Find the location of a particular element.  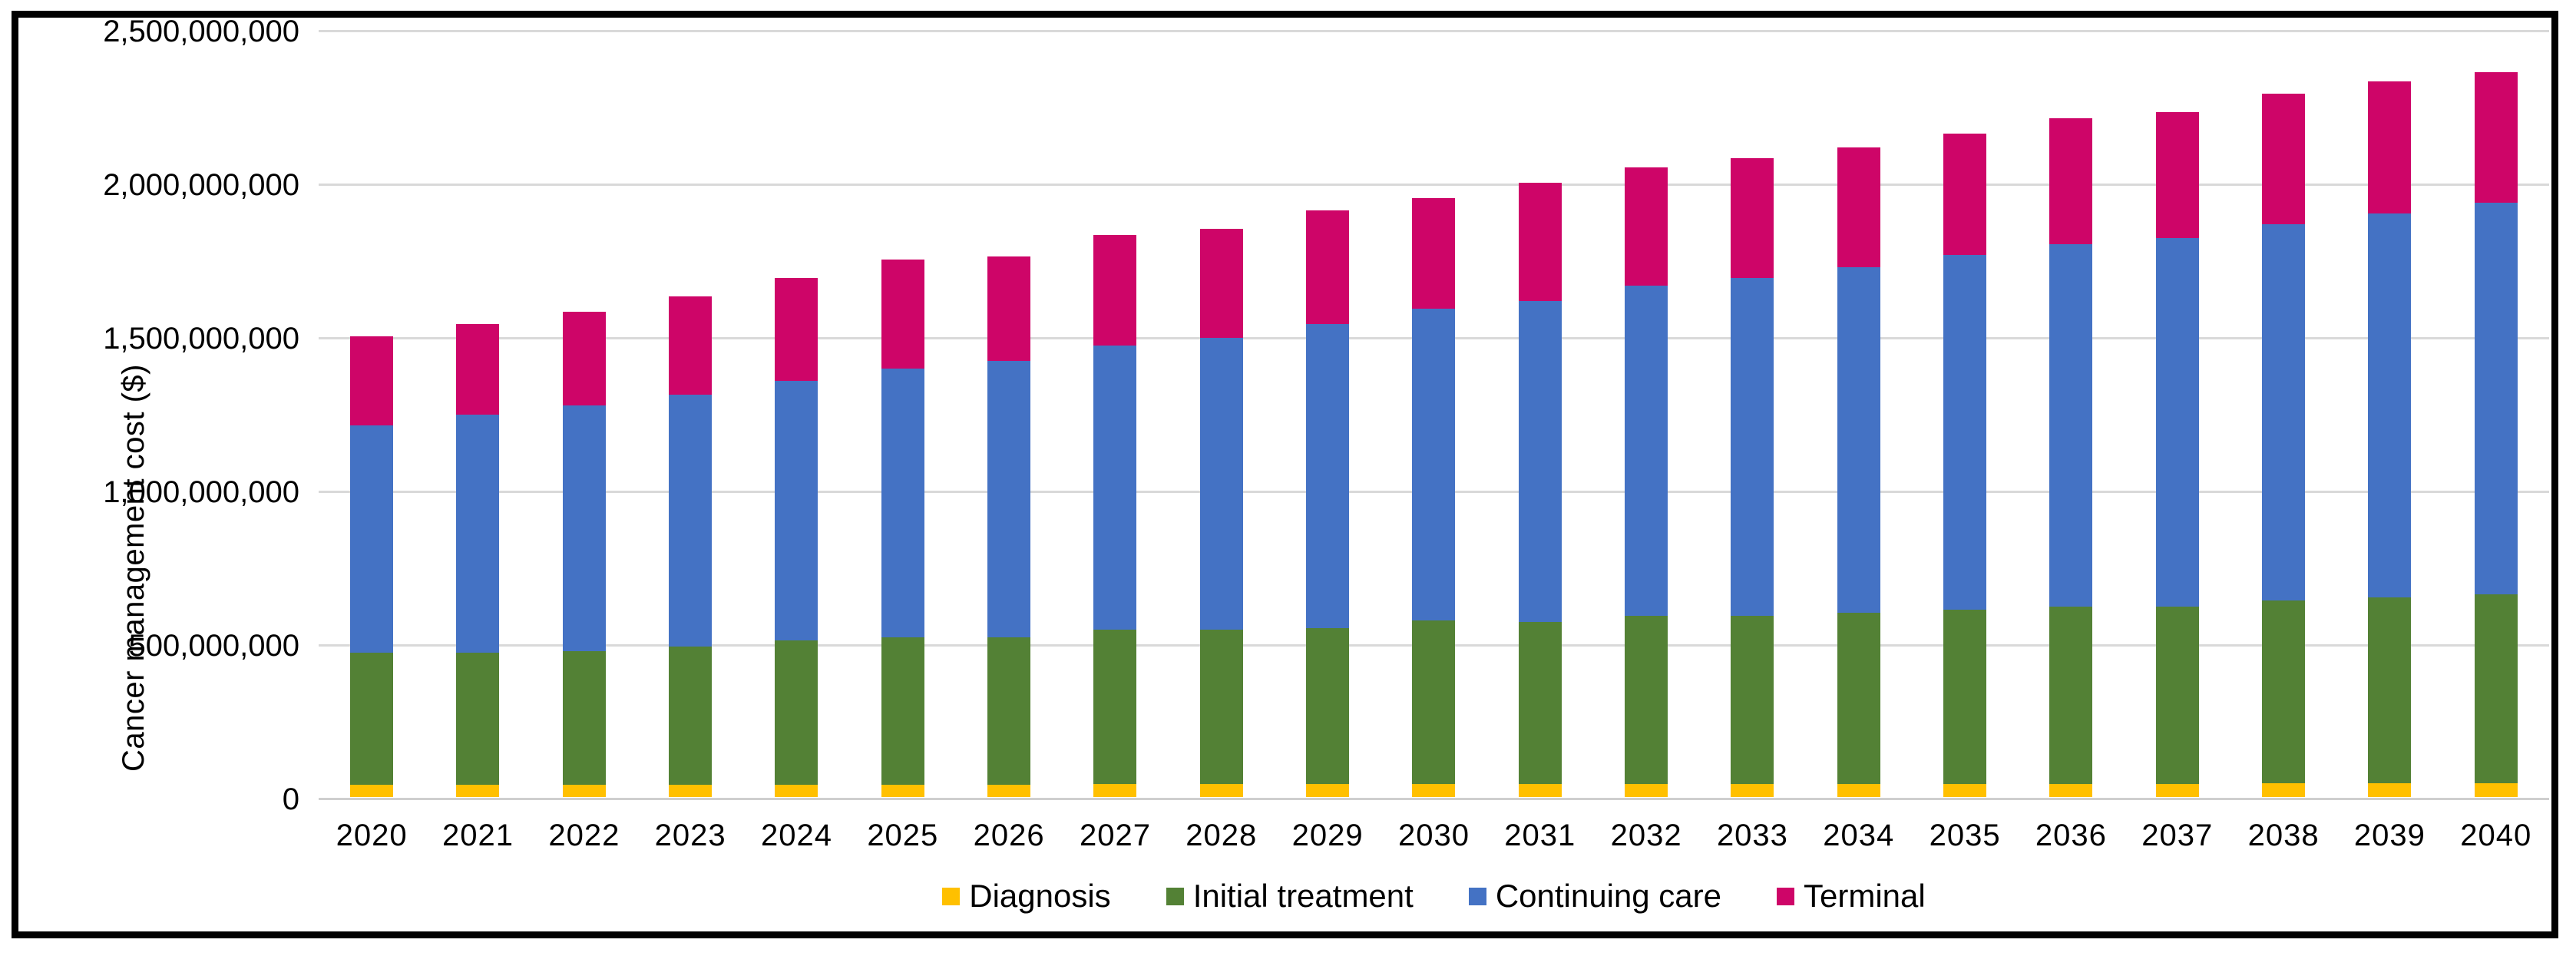

stacked-bar-2020 is located at coordinates (372, 566).